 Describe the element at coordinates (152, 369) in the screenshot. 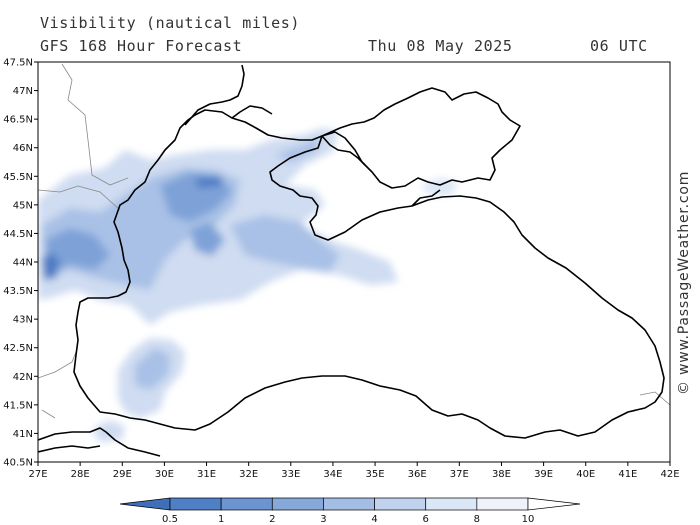

I see `visibility-2-4nm-south` at that location.